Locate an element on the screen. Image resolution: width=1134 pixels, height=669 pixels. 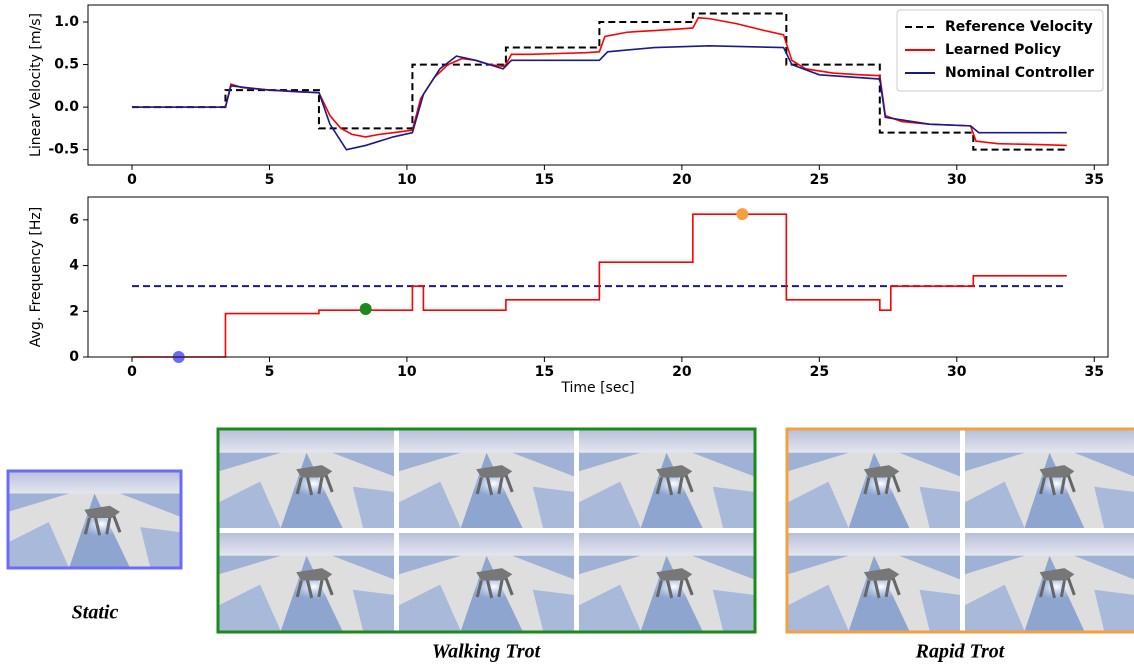
legend-label: Reference Velocity is located at coordinates (1019, 27).